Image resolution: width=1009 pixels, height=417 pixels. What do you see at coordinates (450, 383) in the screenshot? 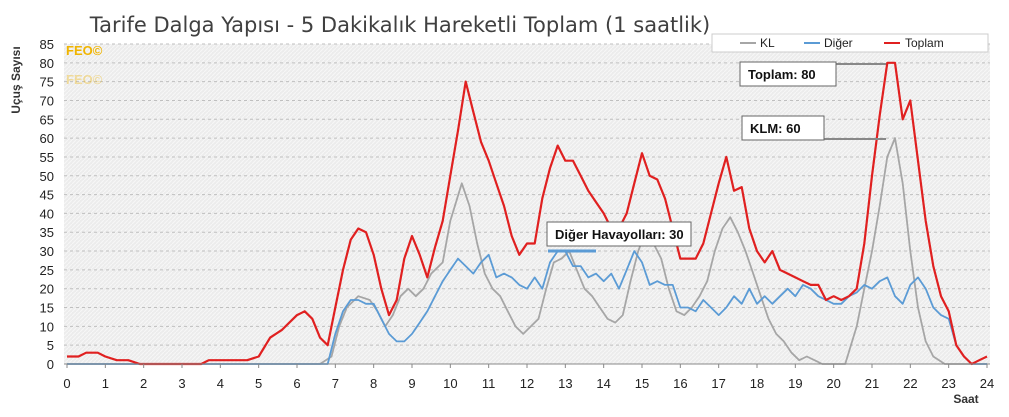
I see `x-tick-label: 10` at bounding box center [450, 383].